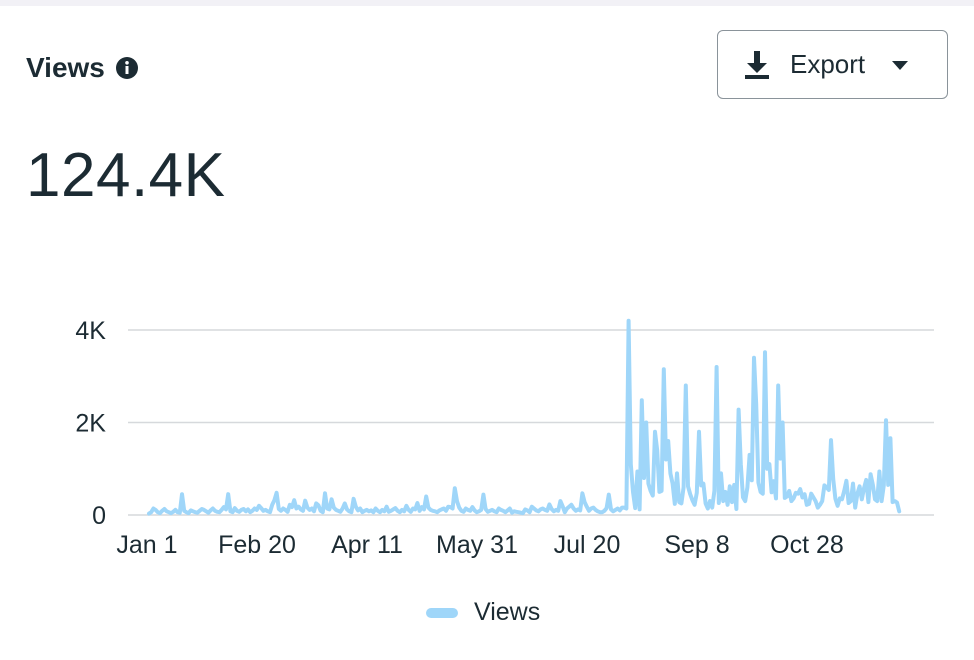 The image size is (974, 660). Describe the element at coordinates (367, 545) in the screenshot. I see `x-tick-label: Apr 11` at that location.